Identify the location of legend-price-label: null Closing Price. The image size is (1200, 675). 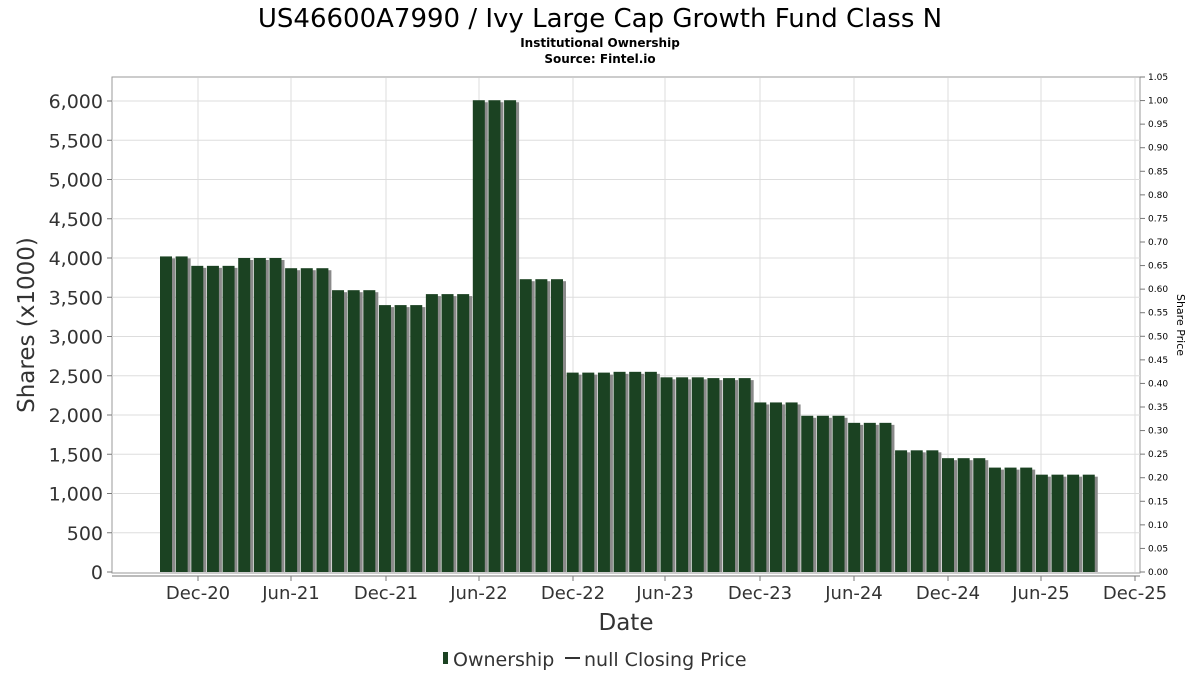
(665, 660).